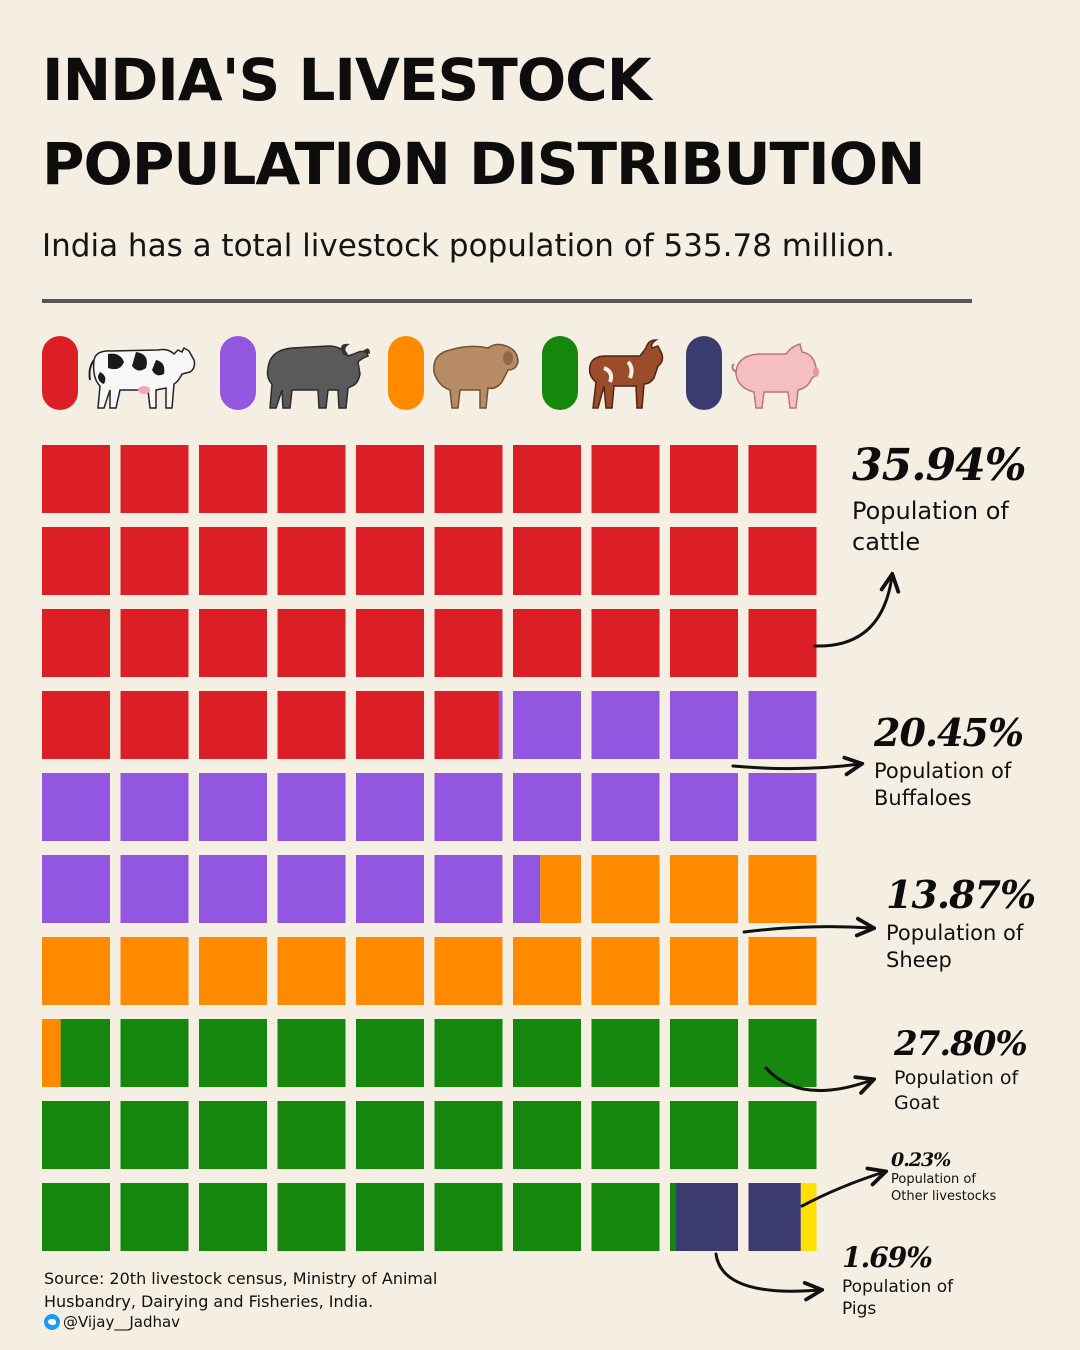 The width and height of the screenshot is (1080, 1350). Describe the element at coordinates (898, 1287) in the screenshot. I see `label-pigs-line1: Population of` at that location.